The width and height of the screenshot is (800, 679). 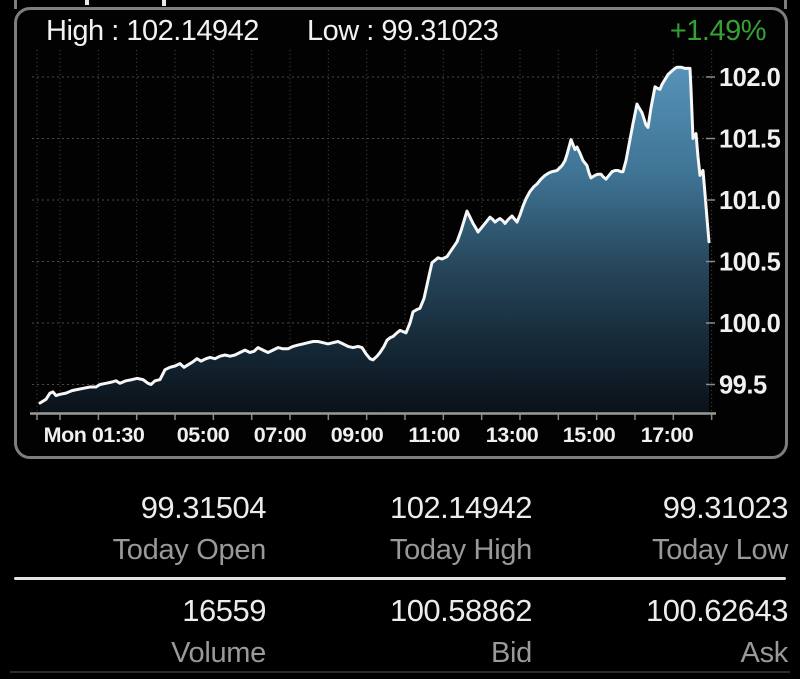 What do you see at coordinates (750, 263) in the screenshot?
I see `y-axis-label: 100.5` at bounding box center [750, 263].